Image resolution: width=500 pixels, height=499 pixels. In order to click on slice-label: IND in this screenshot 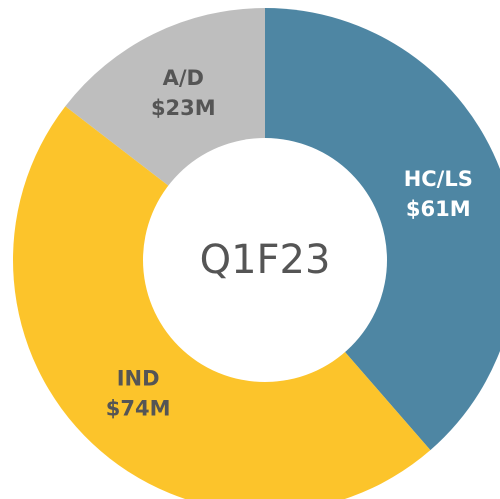, I will do `click(138, 379)`.